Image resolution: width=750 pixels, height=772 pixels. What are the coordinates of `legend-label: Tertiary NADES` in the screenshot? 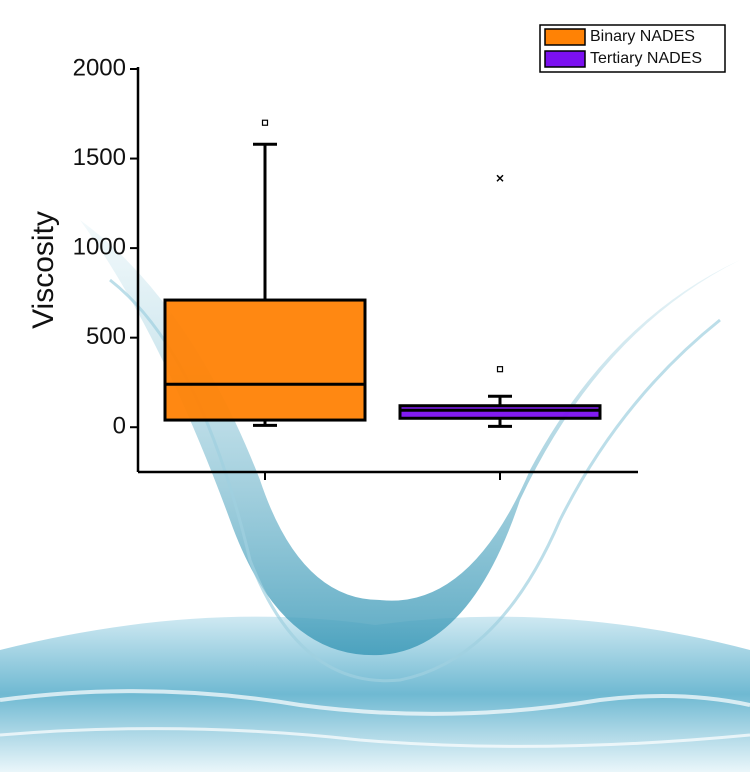 It's located at (646, 58).